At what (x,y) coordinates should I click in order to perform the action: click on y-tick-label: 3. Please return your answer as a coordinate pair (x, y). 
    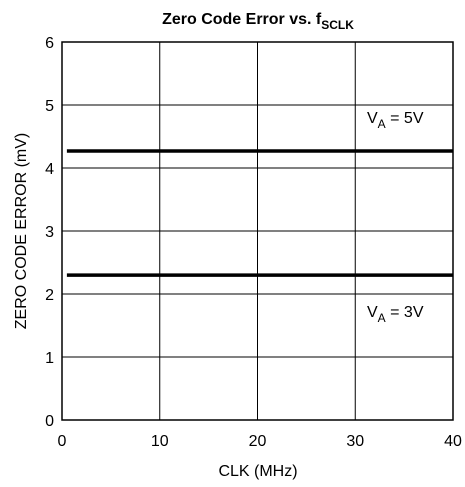
    Looking at the image, I should click on (49, 232).